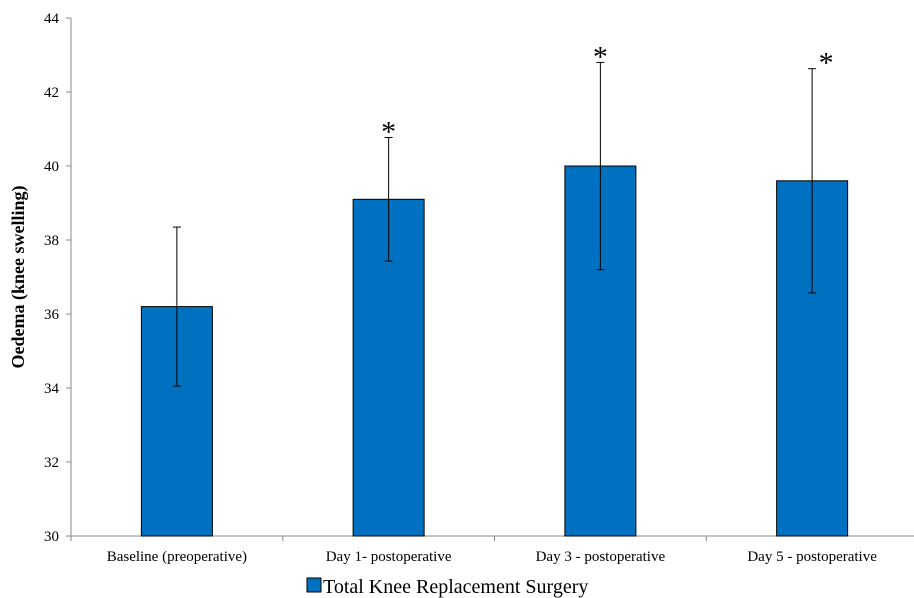 The width and height of the screenshot is (914, 598). Describe the element at coordinates (18, 277) in the screenshot. I see `y-axis-title: Oedema (knee swelling)` at that location.